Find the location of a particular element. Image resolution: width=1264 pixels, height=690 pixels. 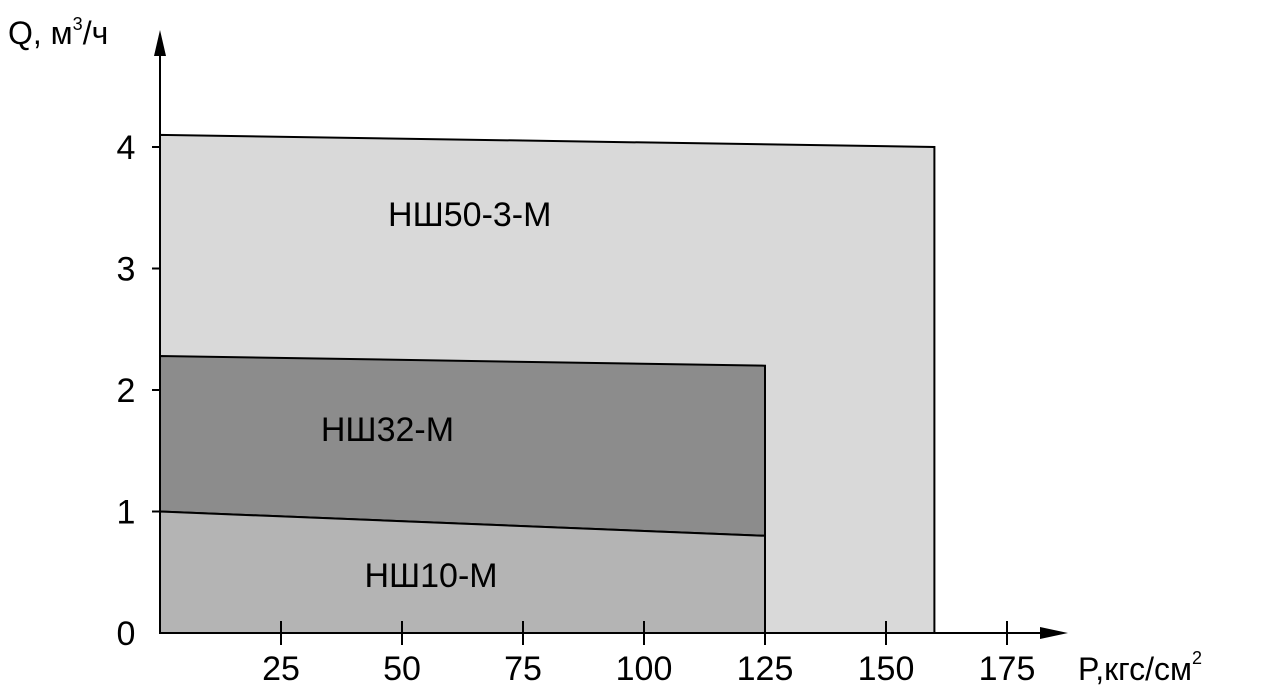

y-axis-title-tail: /ч is located at coordinates (96, 33).